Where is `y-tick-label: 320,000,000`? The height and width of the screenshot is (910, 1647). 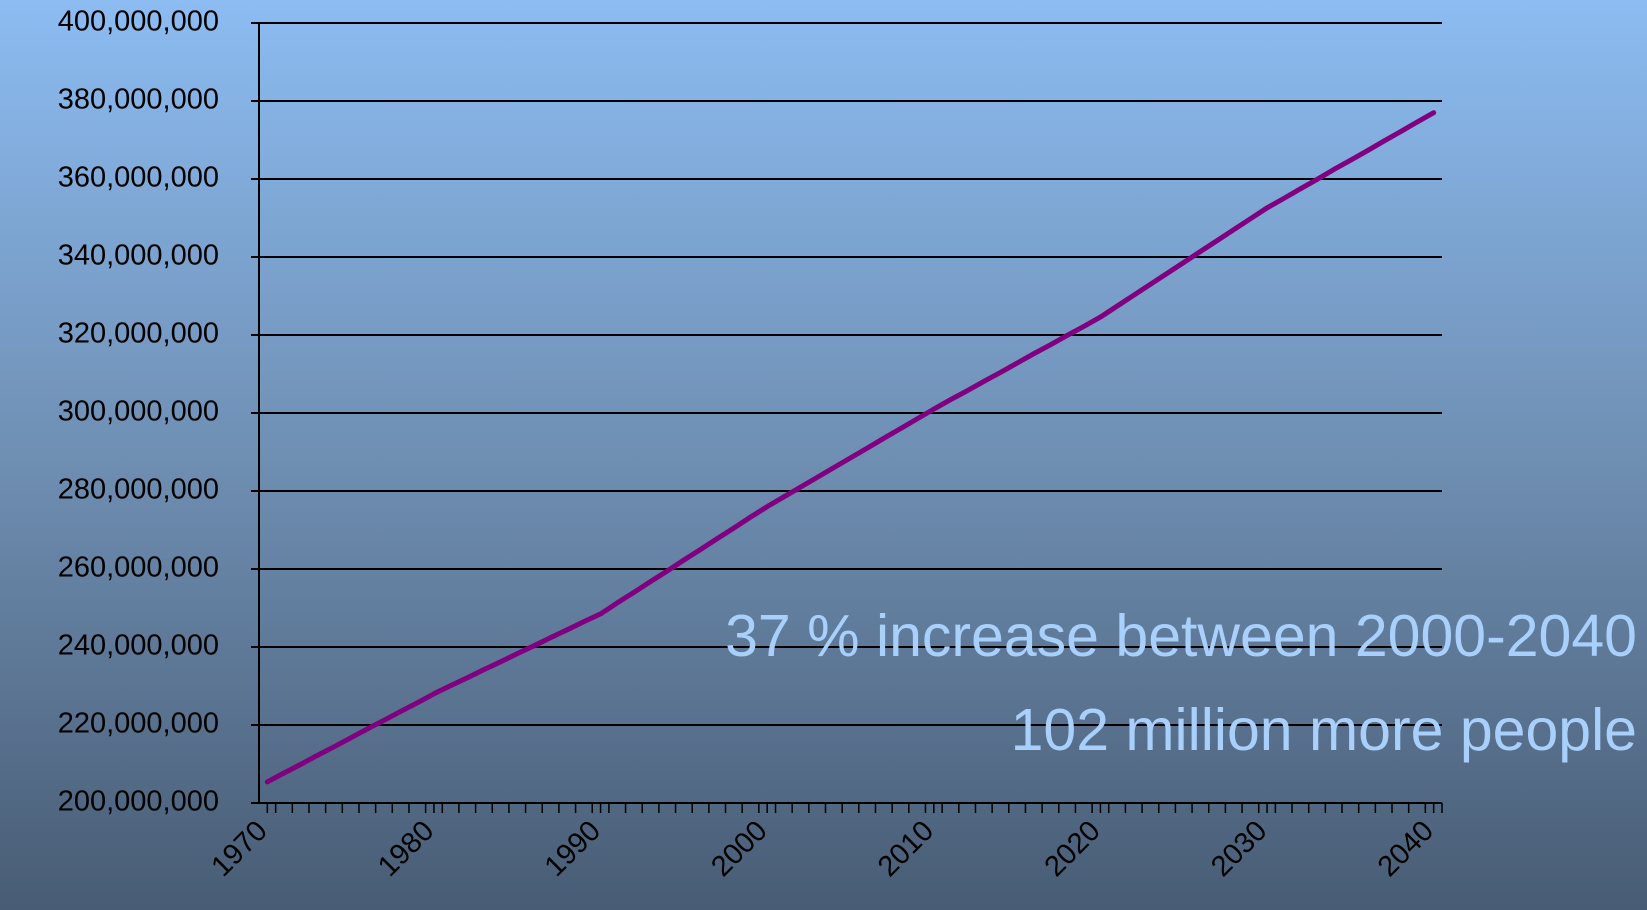
y-tick-label: 320,000,000 is located at coordinates (138, 334).